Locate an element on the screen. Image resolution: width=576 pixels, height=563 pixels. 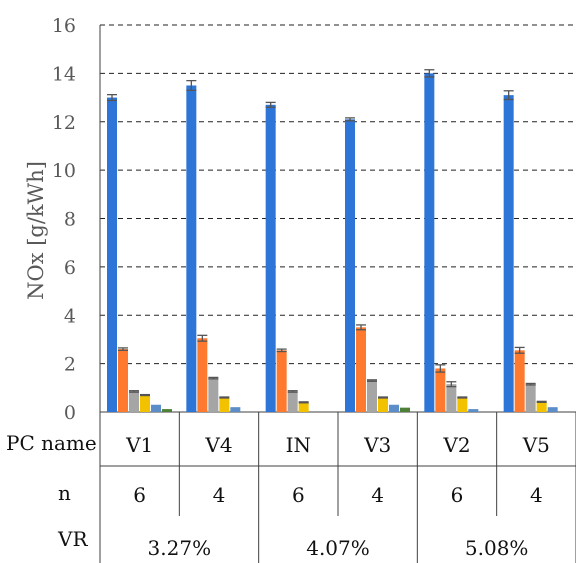
y-tick-label: 12 is located at coordinates (64, 123).